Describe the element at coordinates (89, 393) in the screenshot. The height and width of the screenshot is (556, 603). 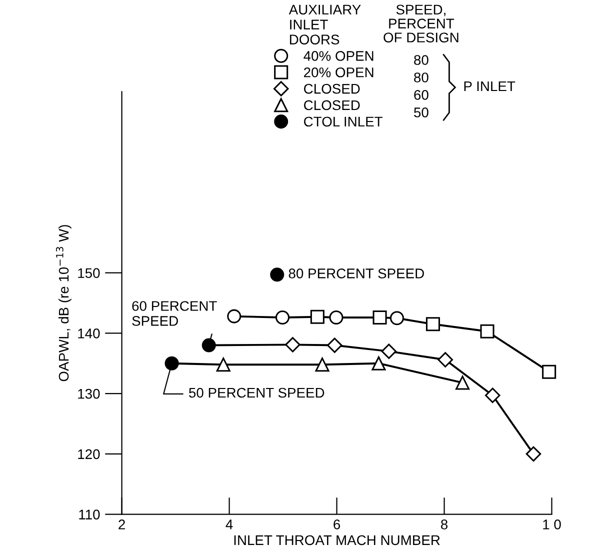
I see `y-tick-label: 130` at that location.